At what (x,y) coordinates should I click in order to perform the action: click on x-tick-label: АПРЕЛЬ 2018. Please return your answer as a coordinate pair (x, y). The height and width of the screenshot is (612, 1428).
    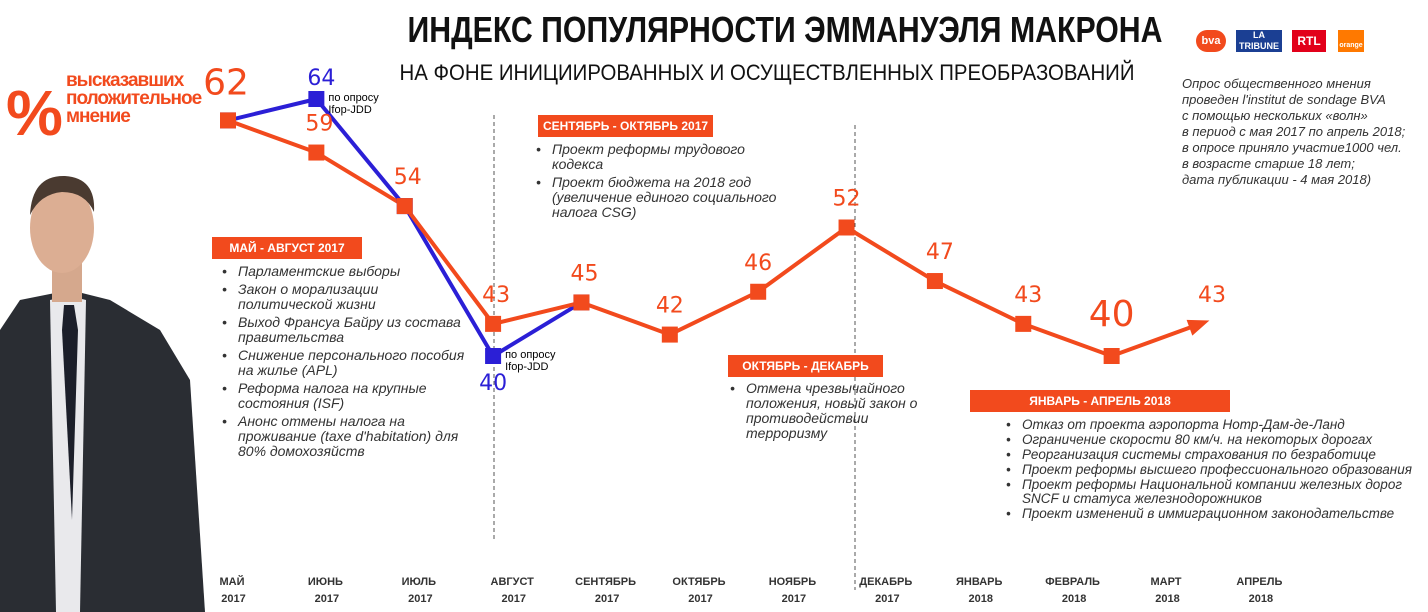
    Looking at the image, I should click on (1259, 590).